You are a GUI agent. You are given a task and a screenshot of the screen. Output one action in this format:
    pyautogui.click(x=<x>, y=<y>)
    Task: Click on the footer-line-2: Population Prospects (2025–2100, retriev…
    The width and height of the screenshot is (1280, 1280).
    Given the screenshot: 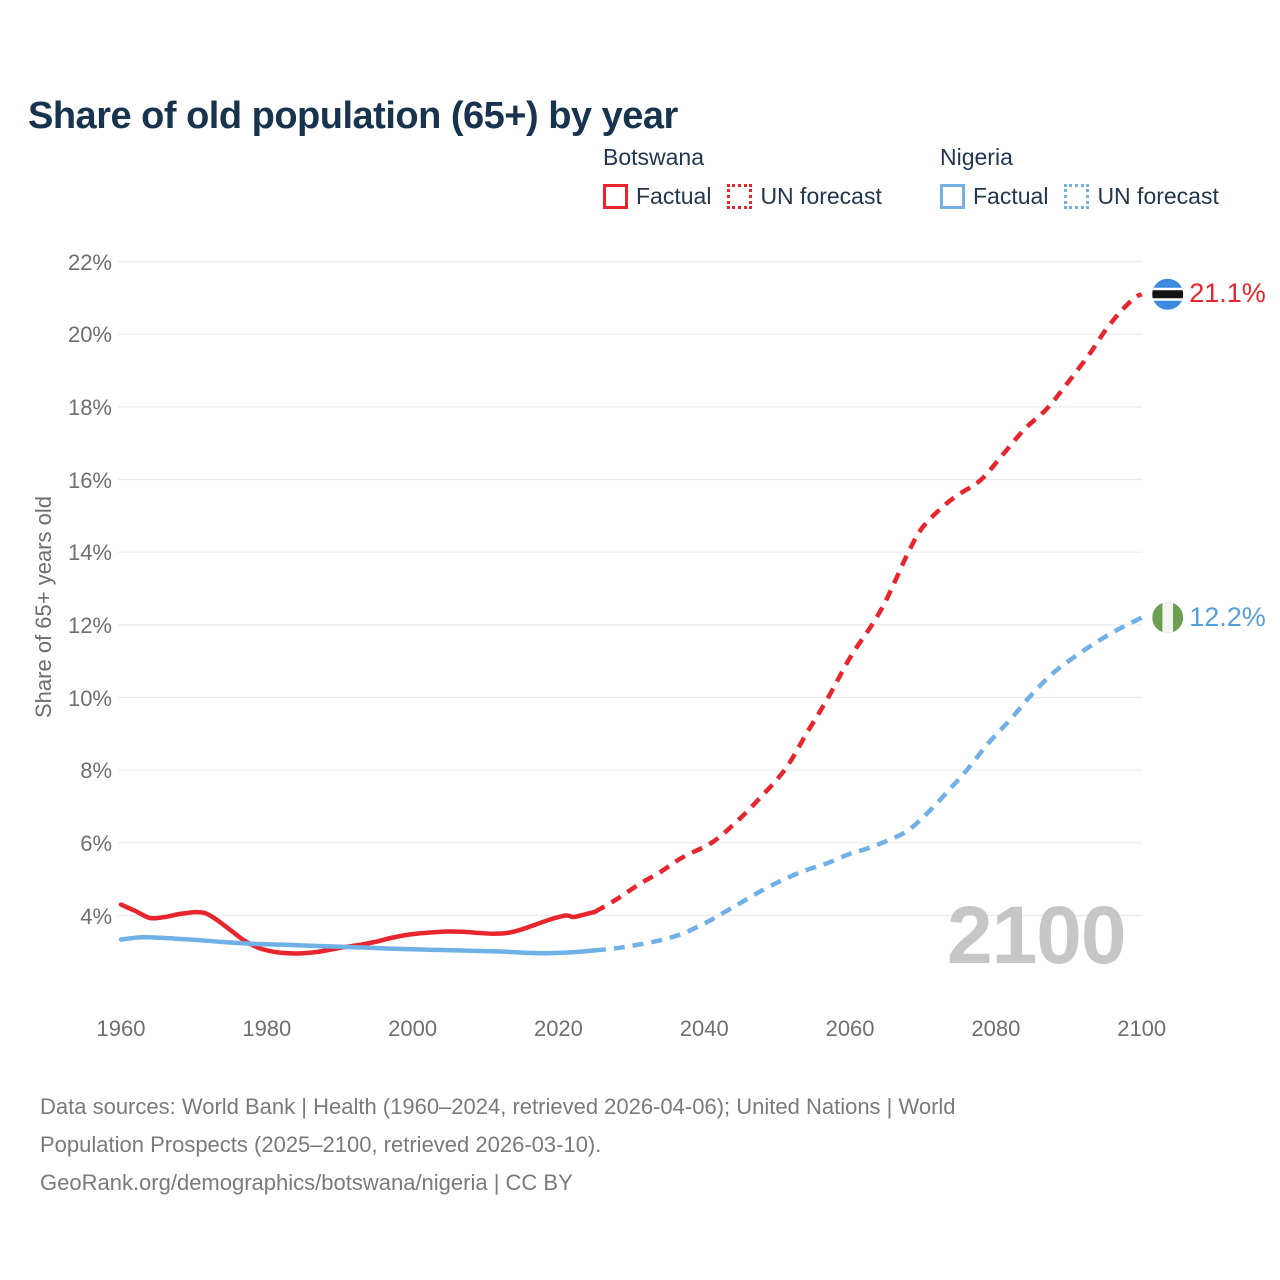 What is the action you would take?
    pyautogui.click(x=321, y=1144)
    